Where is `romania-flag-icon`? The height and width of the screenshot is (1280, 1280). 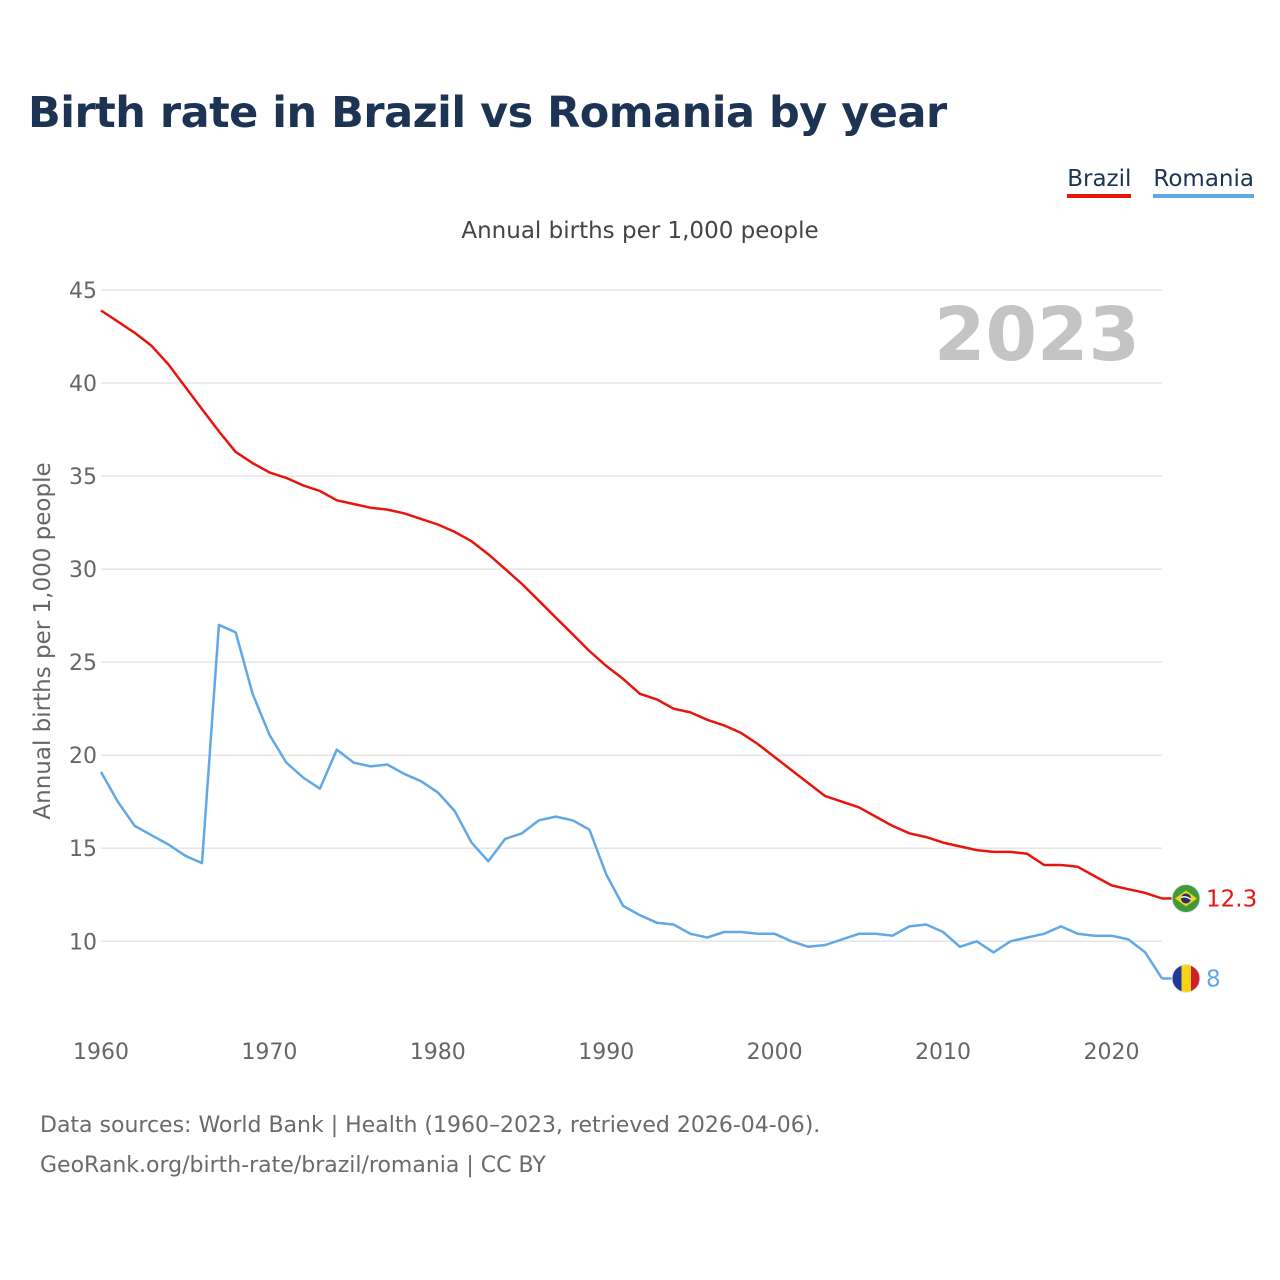 romania-flag-icon is located at coordinates (1186, 978).